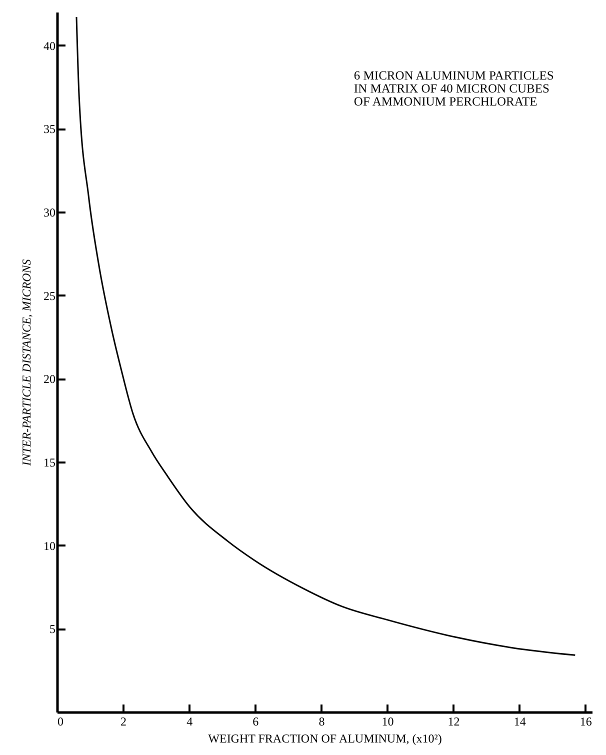 The width and height of the screenshot is (606, 755). What do you see at coordinates (27, 363) in the screenshot?
I see `y-axis-title: INTER-PARTICLE DISTANCE, MICRONS` at bounding box center [27, 363].